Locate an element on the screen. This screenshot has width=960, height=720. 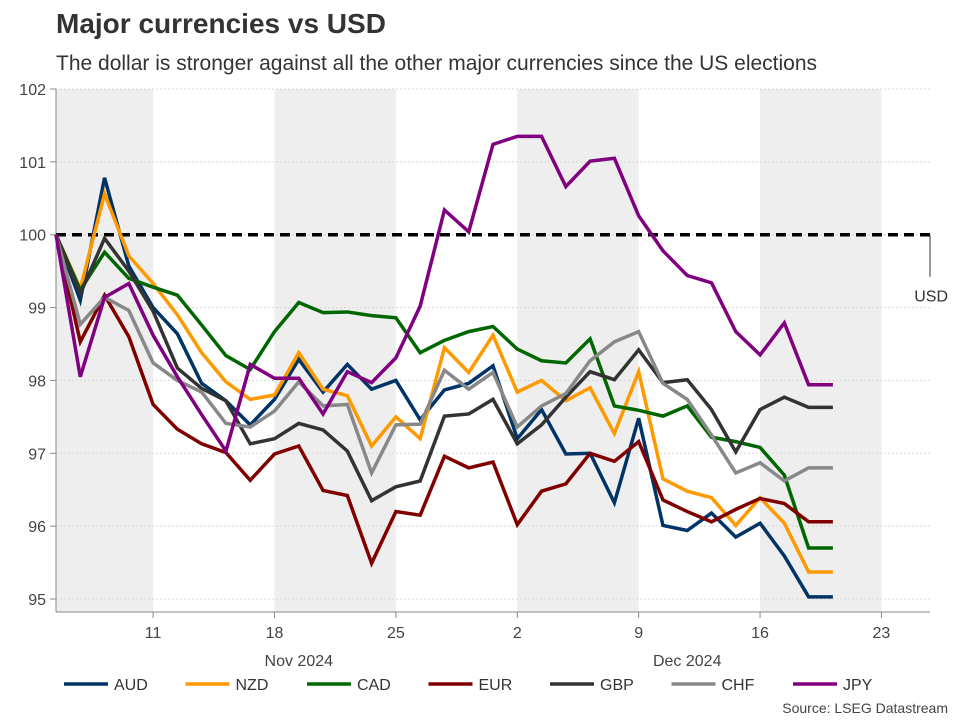
x-tick-label: 25 is located at coordinates (396, 633).